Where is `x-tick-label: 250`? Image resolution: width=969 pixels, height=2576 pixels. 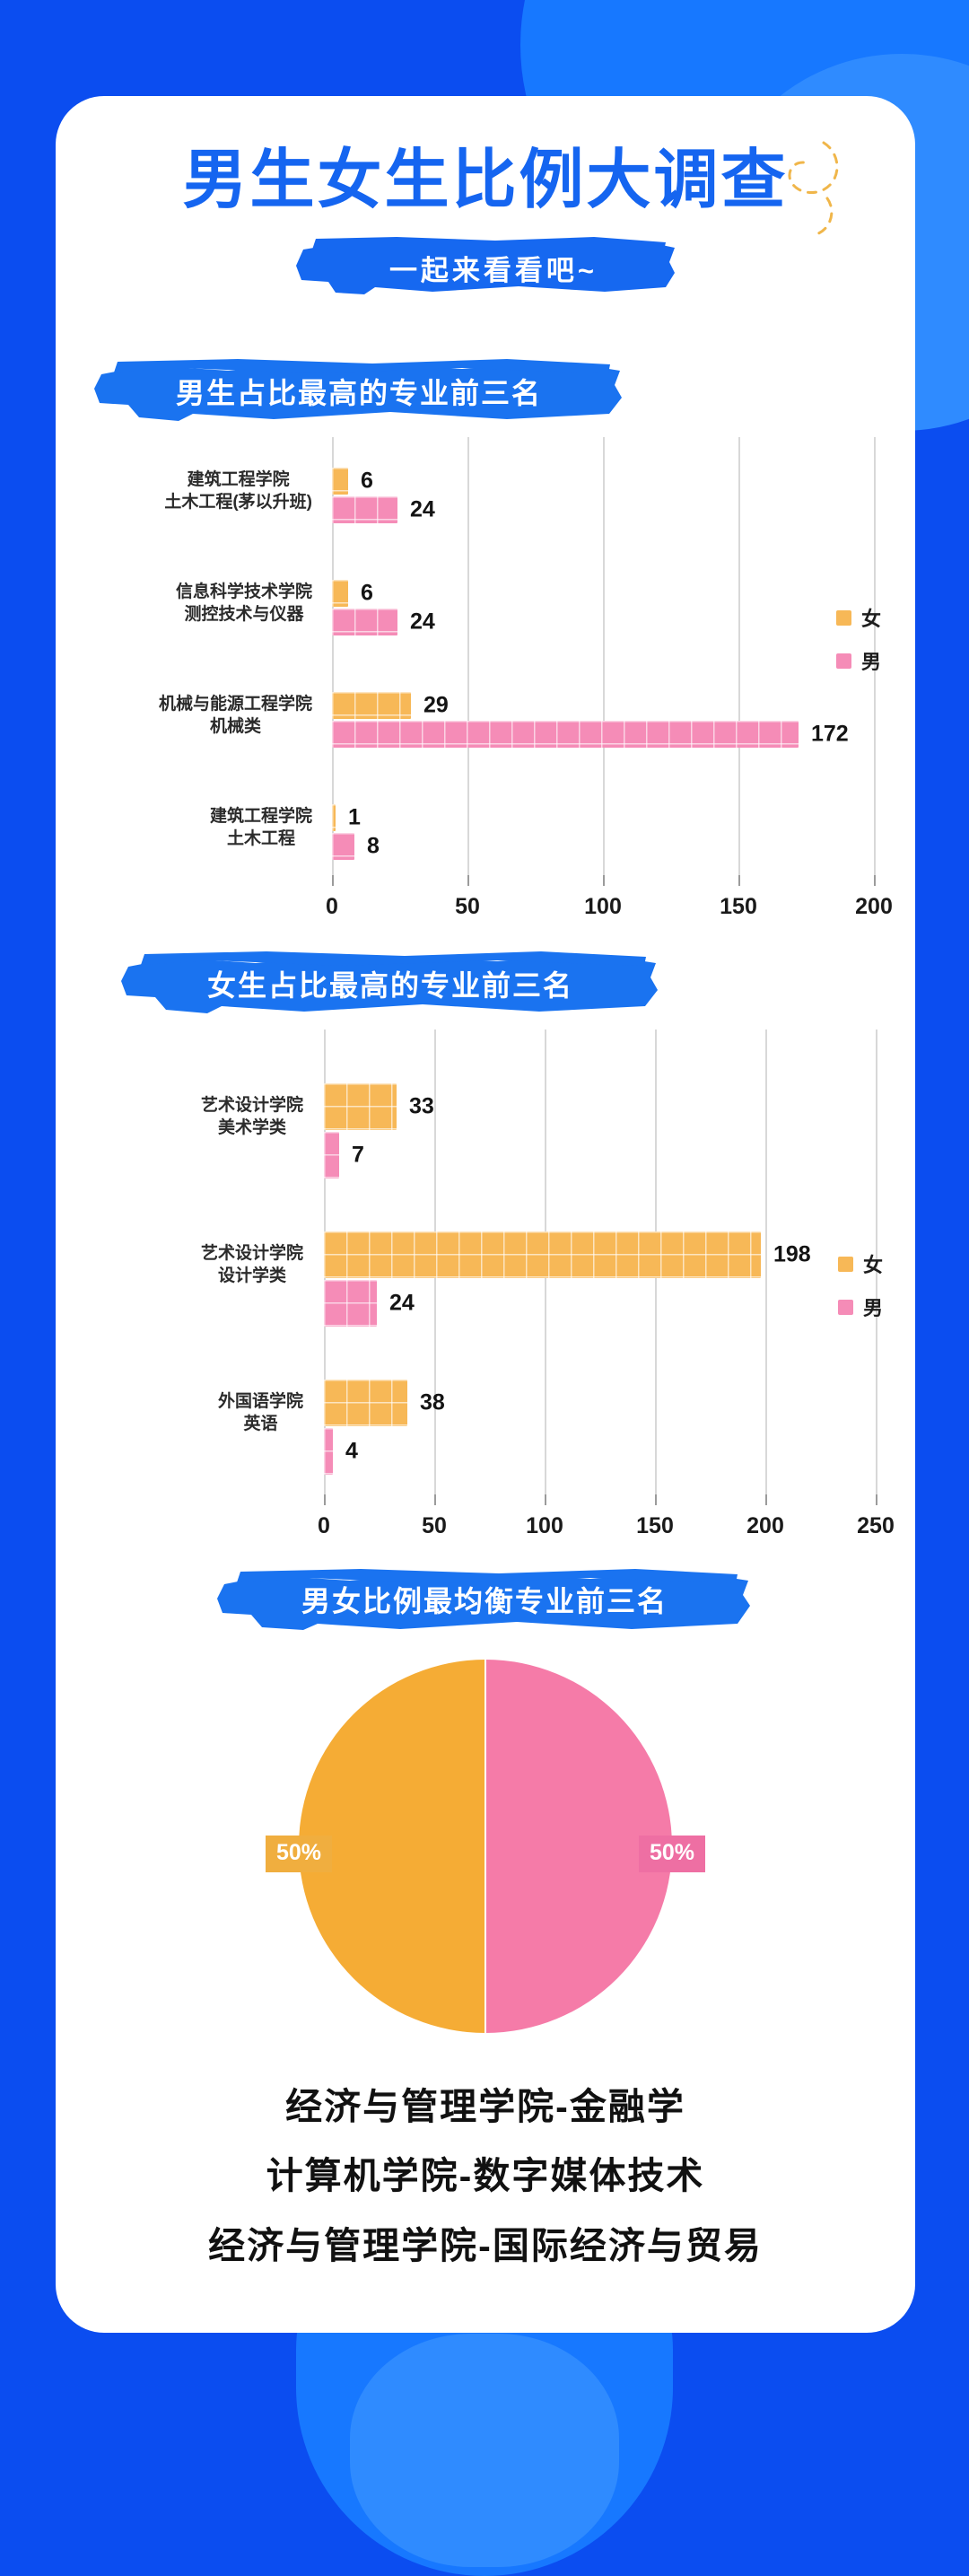 x-tick-label: 250 is located at coordinates (876, 1525).